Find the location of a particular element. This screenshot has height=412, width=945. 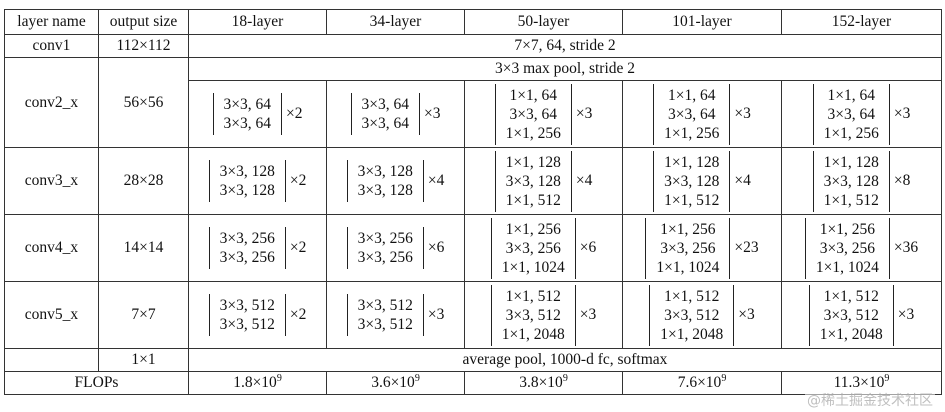

header-cell: 18-layer is located at coordinates (257, 22).